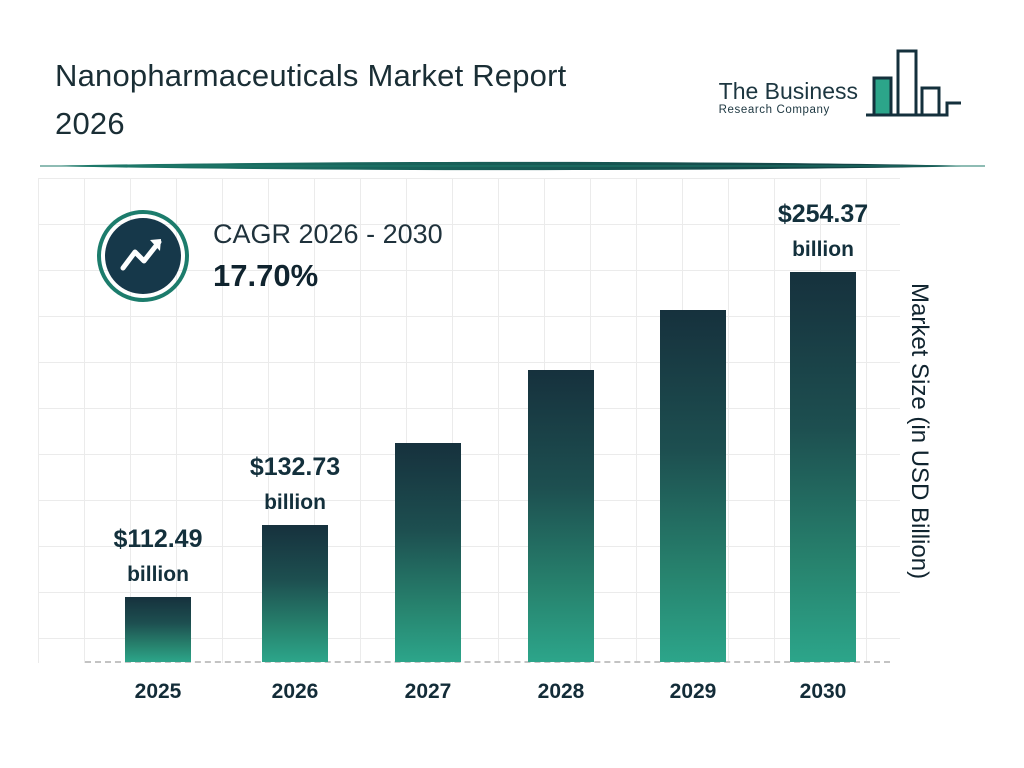 This screenshot has width=1024, height=768. What do you see at coordinates (328, 233) in the screenshot?
I see `cagr-label: CAGR 2026 - 2030` at bounding box center [328, 233].